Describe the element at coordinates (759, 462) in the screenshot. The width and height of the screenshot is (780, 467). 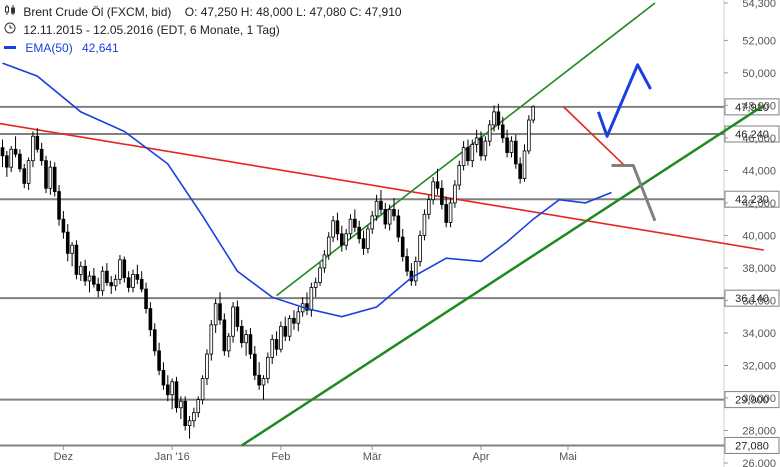
I see `y-tick-label-14: 26,000` at that location.